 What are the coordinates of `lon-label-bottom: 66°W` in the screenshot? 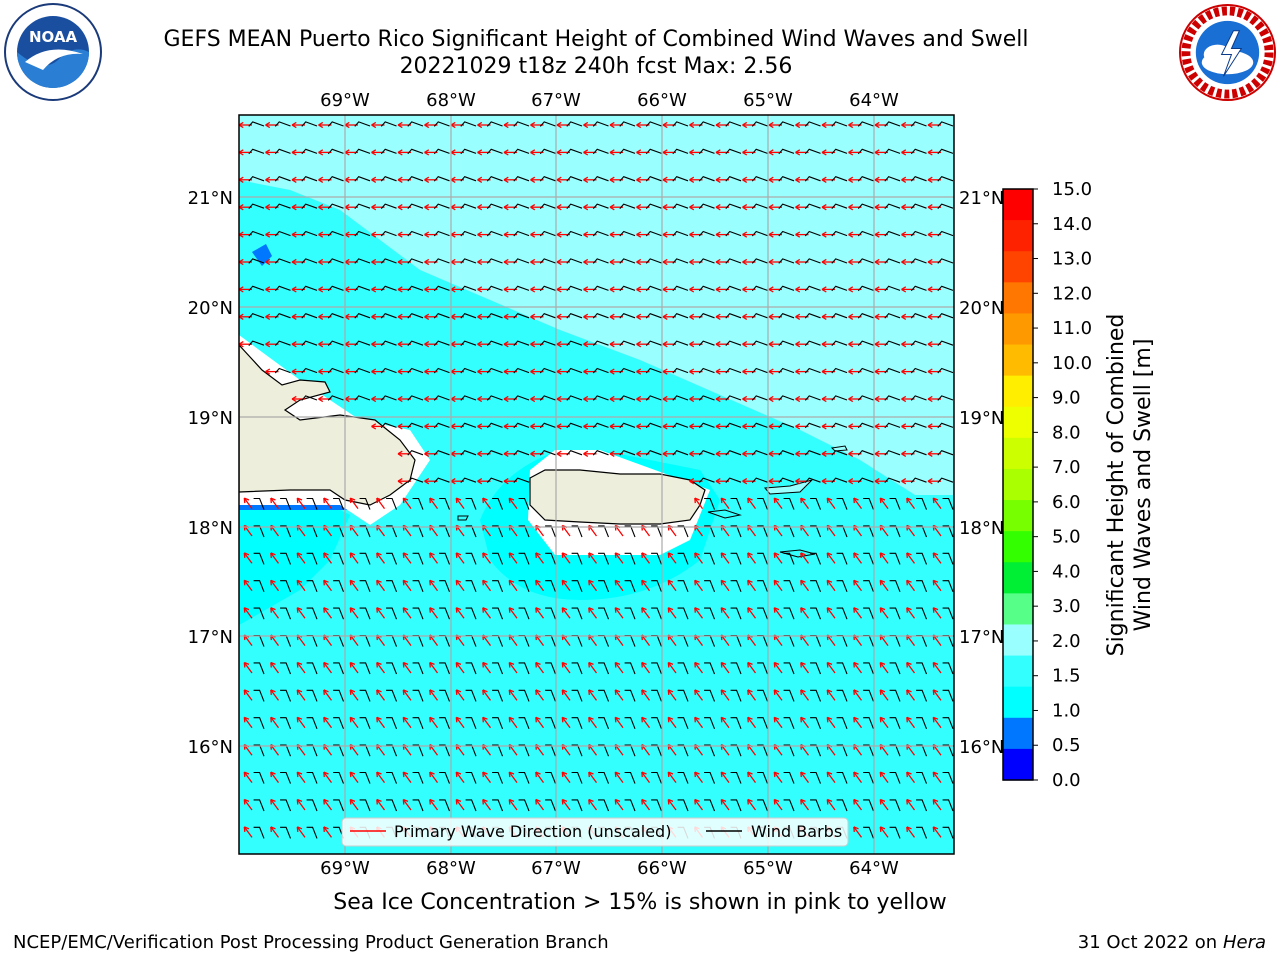 It's located at (662, 868).